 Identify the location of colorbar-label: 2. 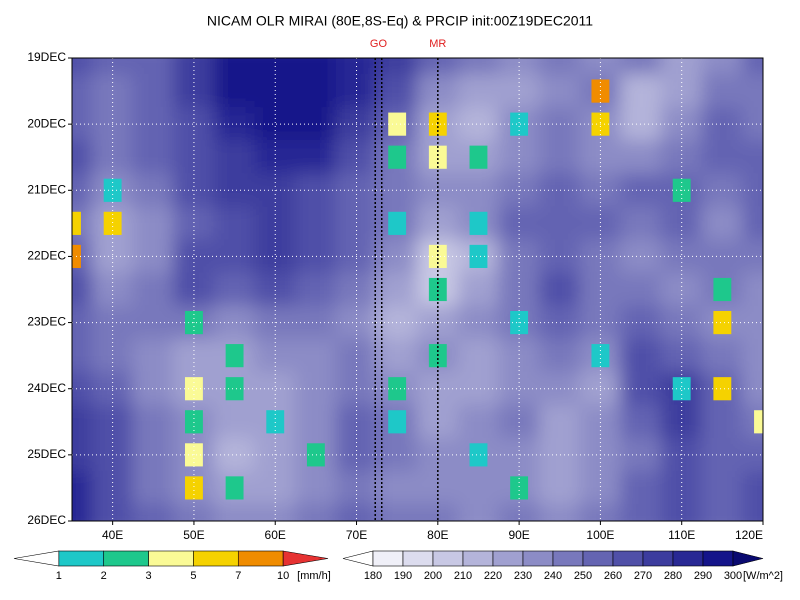
(104, 576).